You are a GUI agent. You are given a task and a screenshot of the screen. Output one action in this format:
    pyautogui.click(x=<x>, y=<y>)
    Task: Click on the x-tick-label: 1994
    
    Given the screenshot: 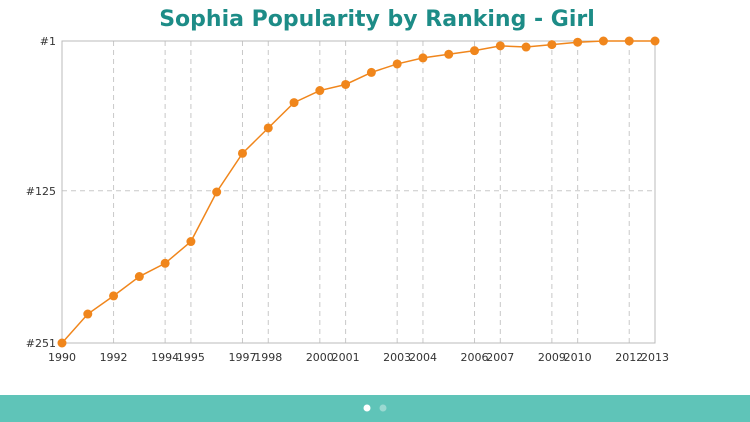 What is the action you would take?
    pyautogui.click(x=165, y=357)
    